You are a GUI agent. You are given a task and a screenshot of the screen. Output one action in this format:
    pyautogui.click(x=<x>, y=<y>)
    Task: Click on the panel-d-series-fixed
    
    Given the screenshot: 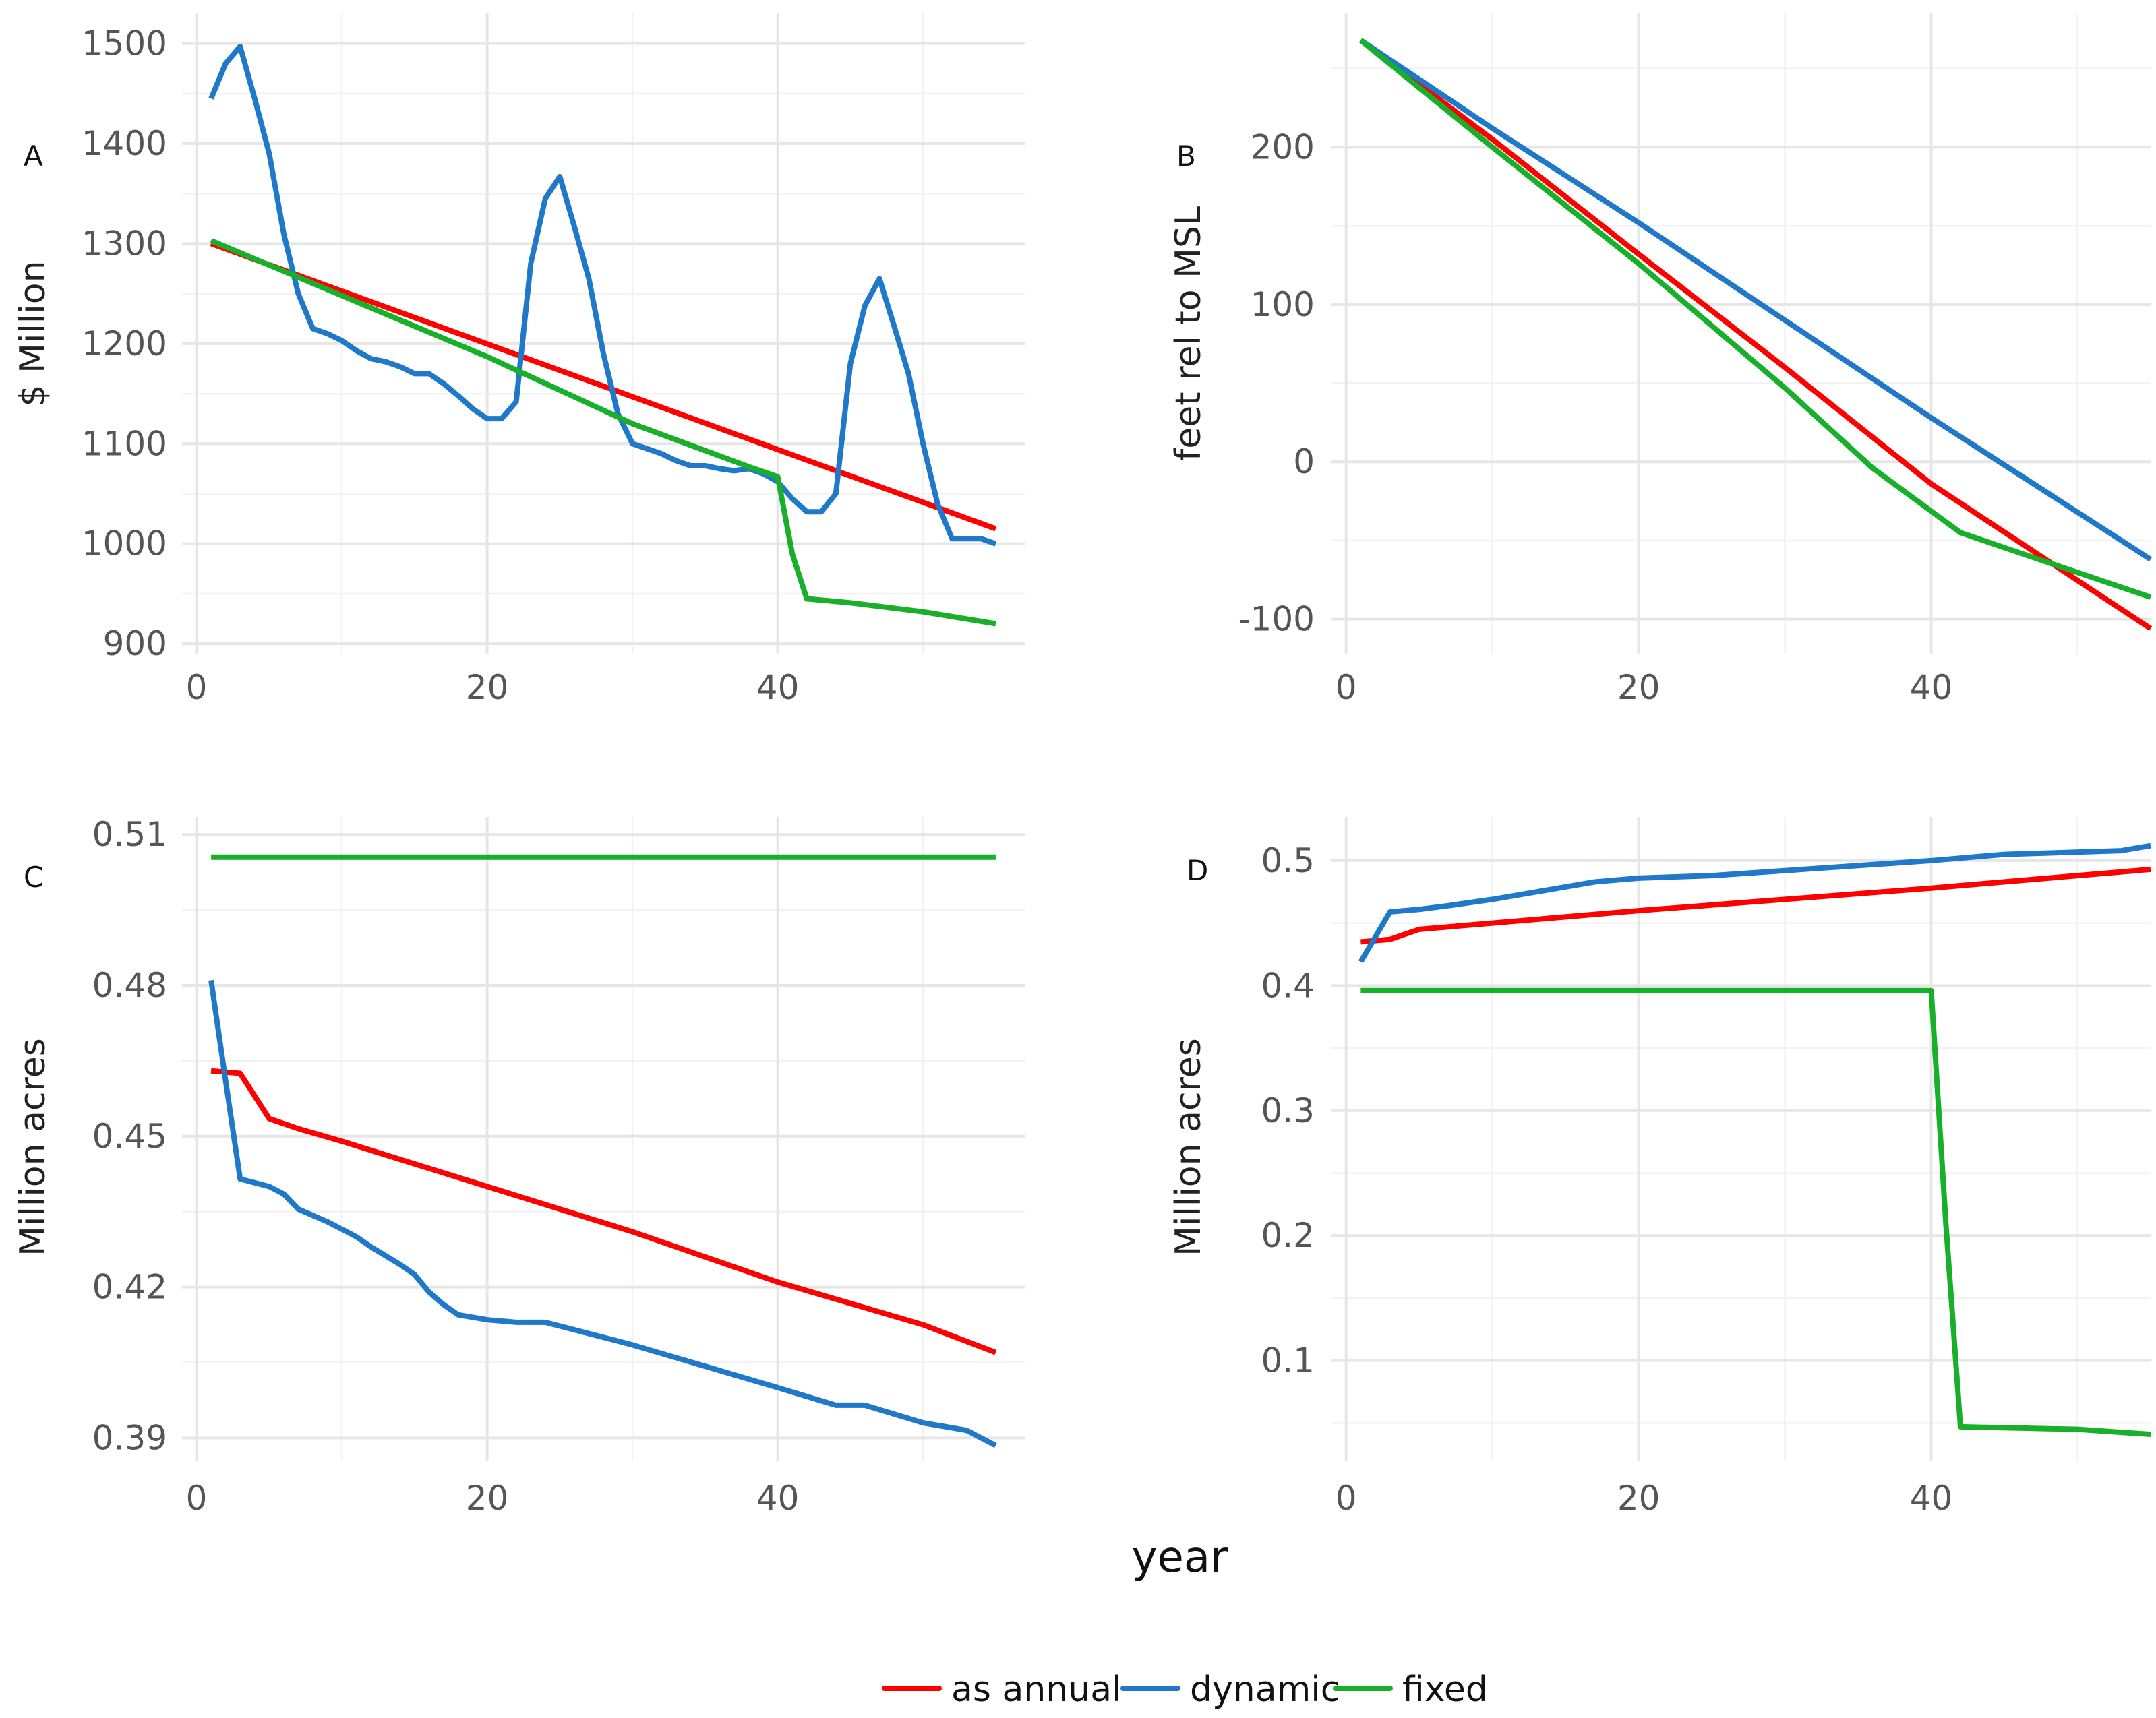 What is the action you would take?
    pyautogui.click(x=1755, y=1212)
    